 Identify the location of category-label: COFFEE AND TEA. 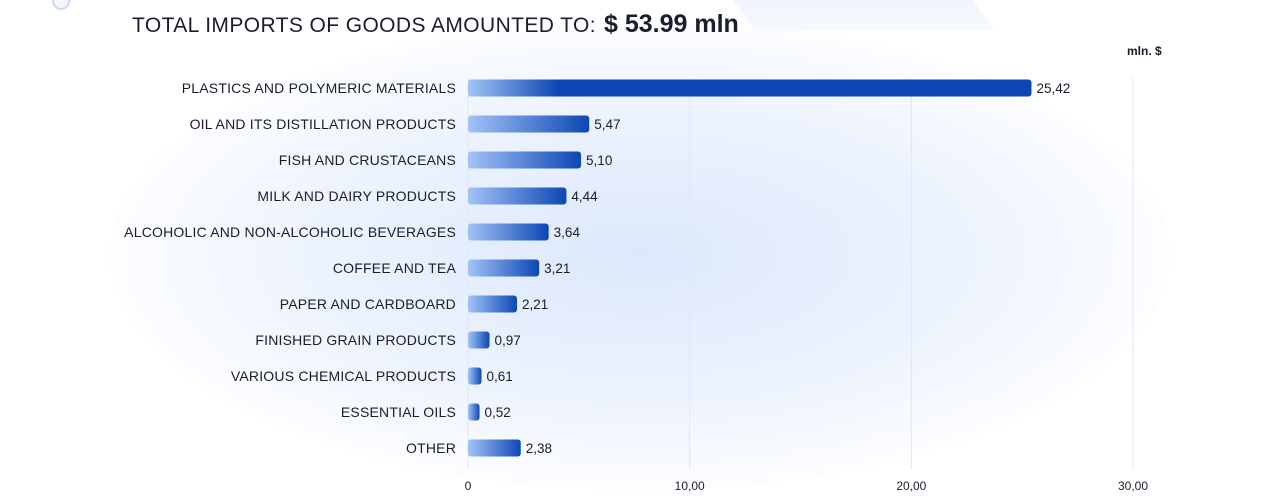
(395, 268).